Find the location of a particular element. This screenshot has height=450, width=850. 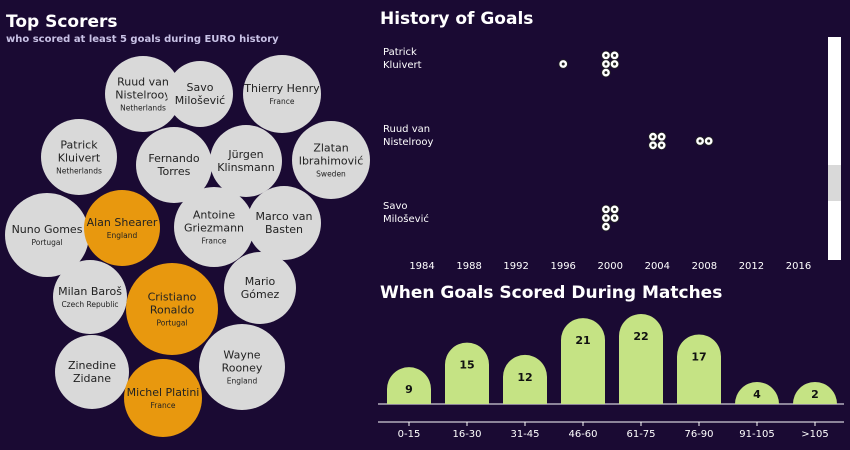

bar-value-label: 21 is located at coordinates (582, 340).